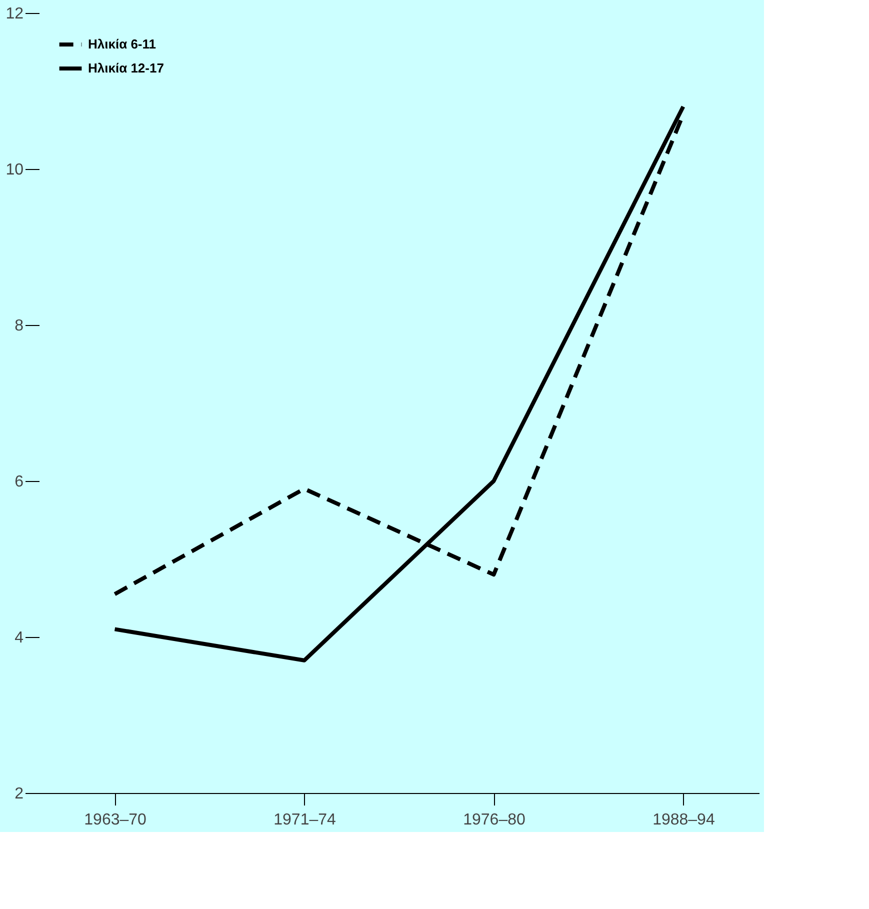  Describe the element at coordinates (19, 794) in the screenshot. I see `y-tick-label: 2` at that location.